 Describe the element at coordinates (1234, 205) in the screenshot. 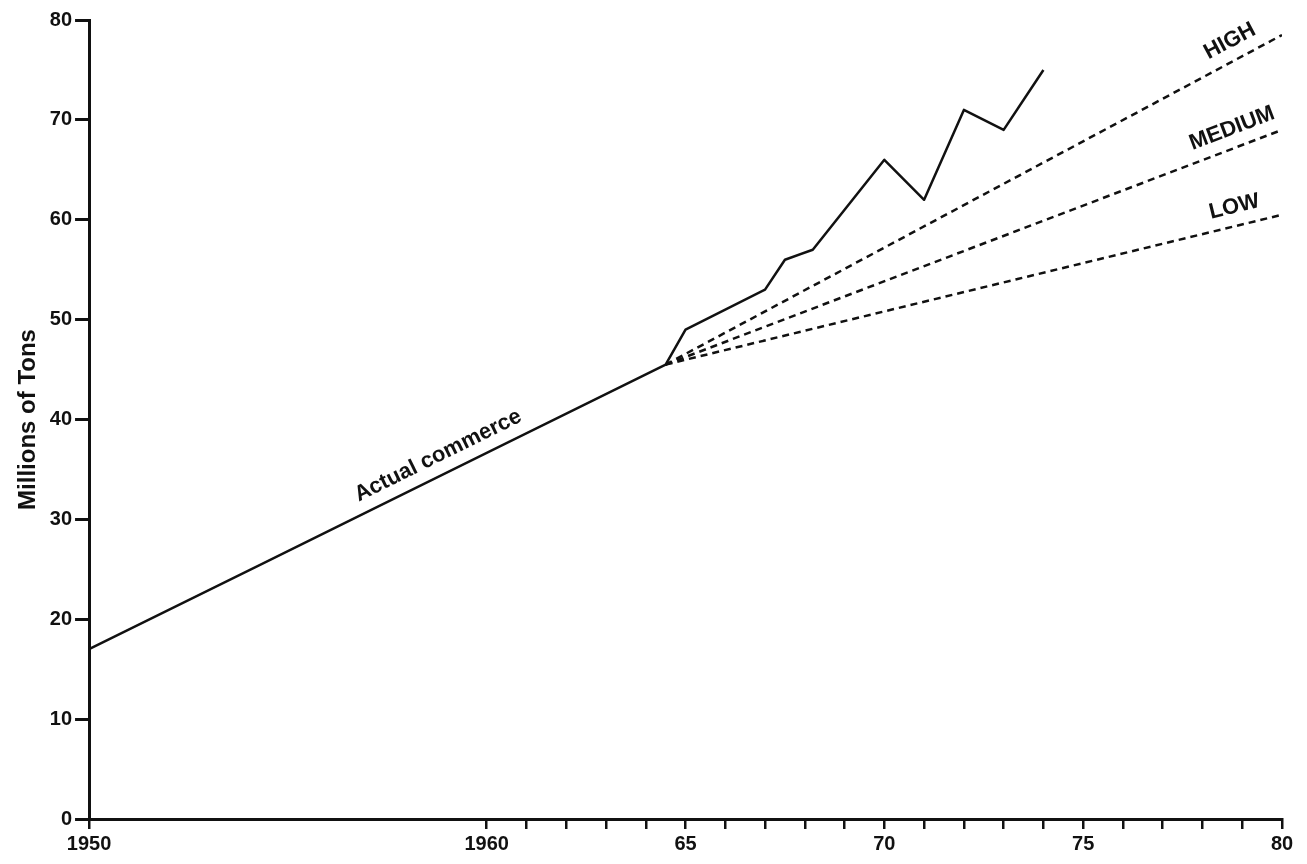

I see `text: LOW` at that location.